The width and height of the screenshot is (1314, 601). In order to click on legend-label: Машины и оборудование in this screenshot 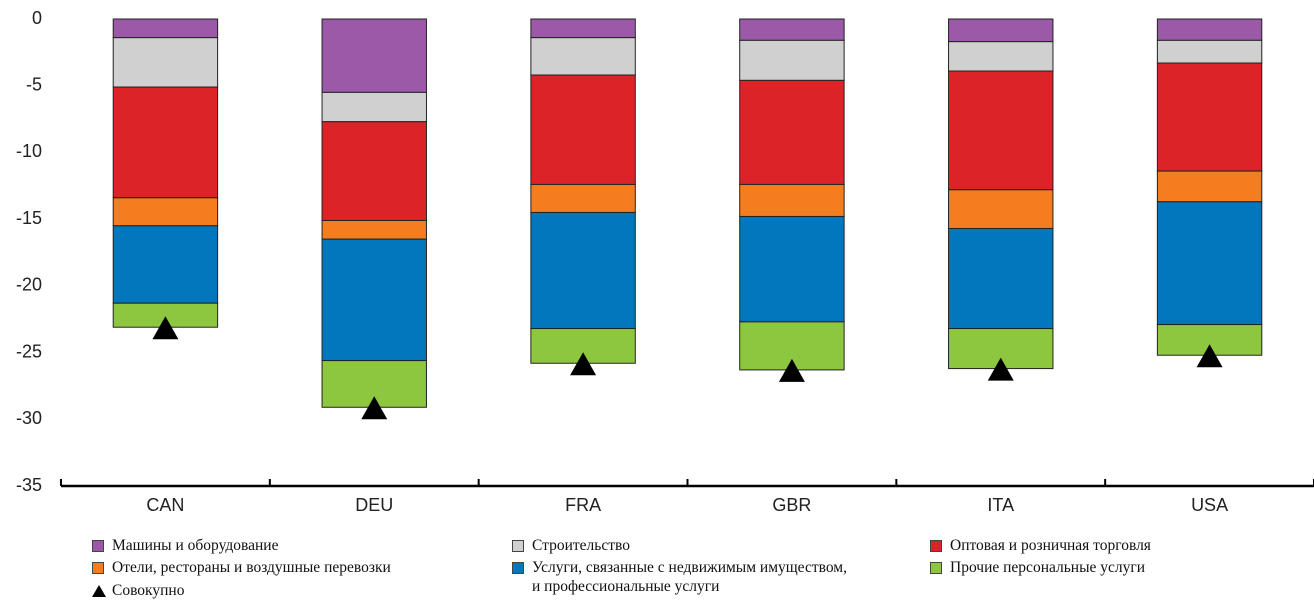, I will do `click(195, 545)`.